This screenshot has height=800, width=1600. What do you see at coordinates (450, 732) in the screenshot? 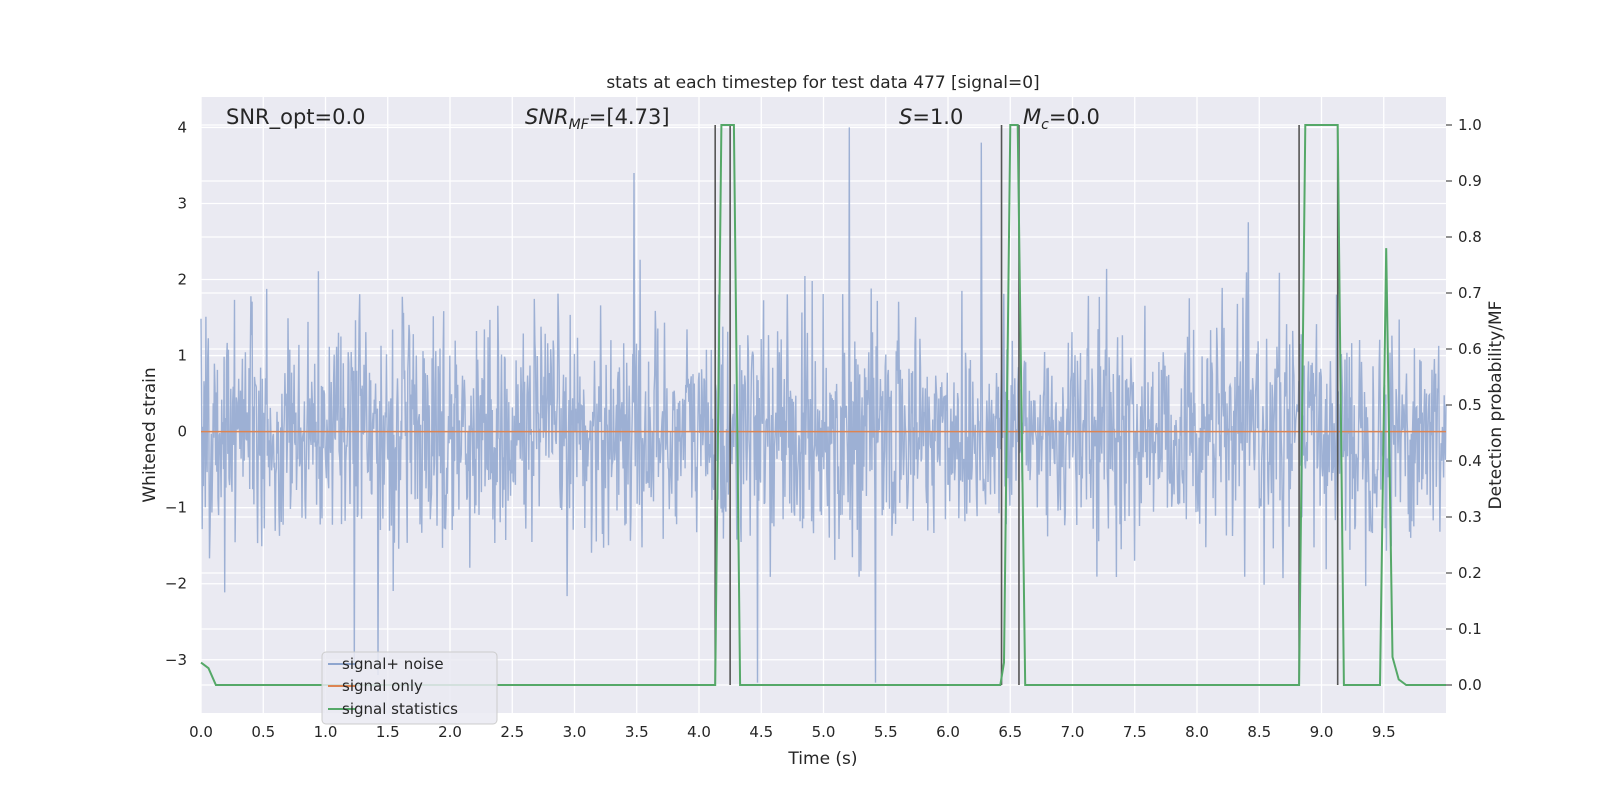
I see `x-tick-label: 2.0` at bounding box center [450, 732].